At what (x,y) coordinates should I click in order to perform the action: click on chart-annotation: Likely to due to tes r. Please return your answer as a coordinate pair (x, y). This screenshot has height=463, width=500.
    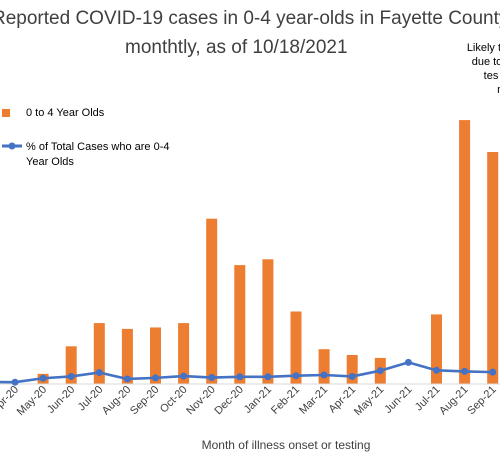
    Looking at the image, I should click on (476, 69).